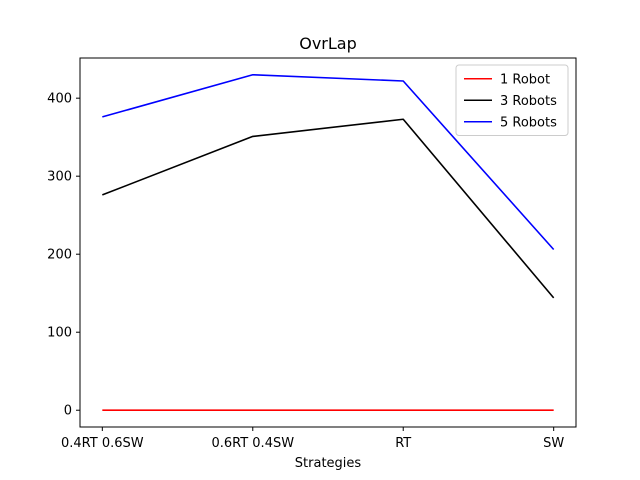 The height and width of the screenshot is (480, 640). What do you see at coordinates (328, 463) in the screenshot?
I see `x-axis-label: Strategies` at bounding box center [328, 463].